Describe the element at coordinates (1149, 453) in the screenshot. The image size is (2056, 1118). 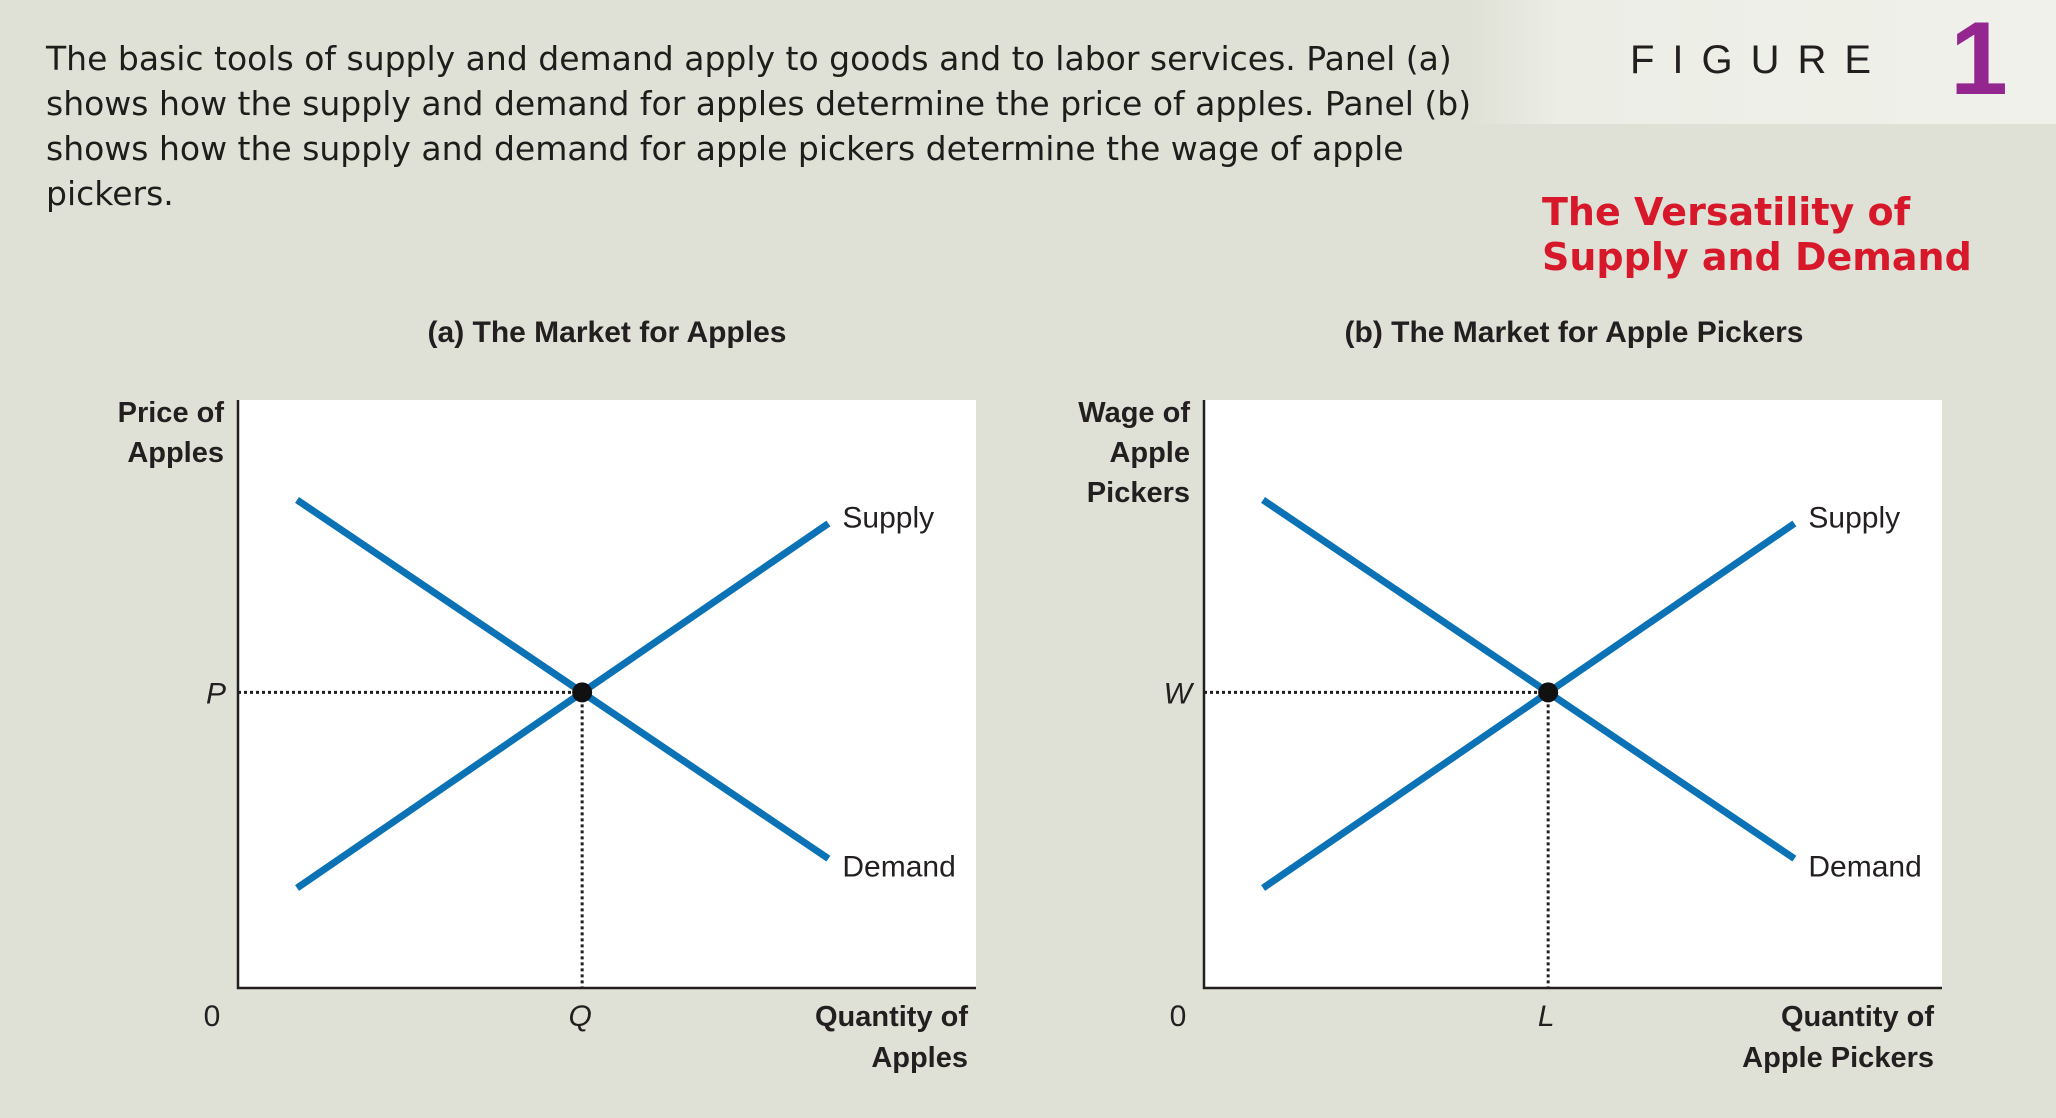
I see `y-axis-label-line: Apple` at that location.